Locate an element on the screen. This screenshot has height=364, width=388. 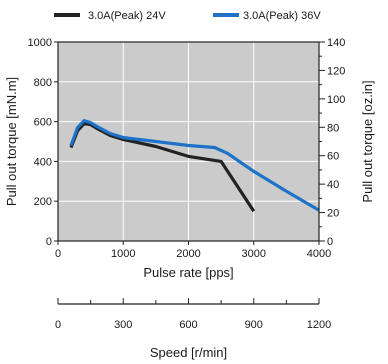
y-tick-label: 0 is located at coordinates (49, 242).